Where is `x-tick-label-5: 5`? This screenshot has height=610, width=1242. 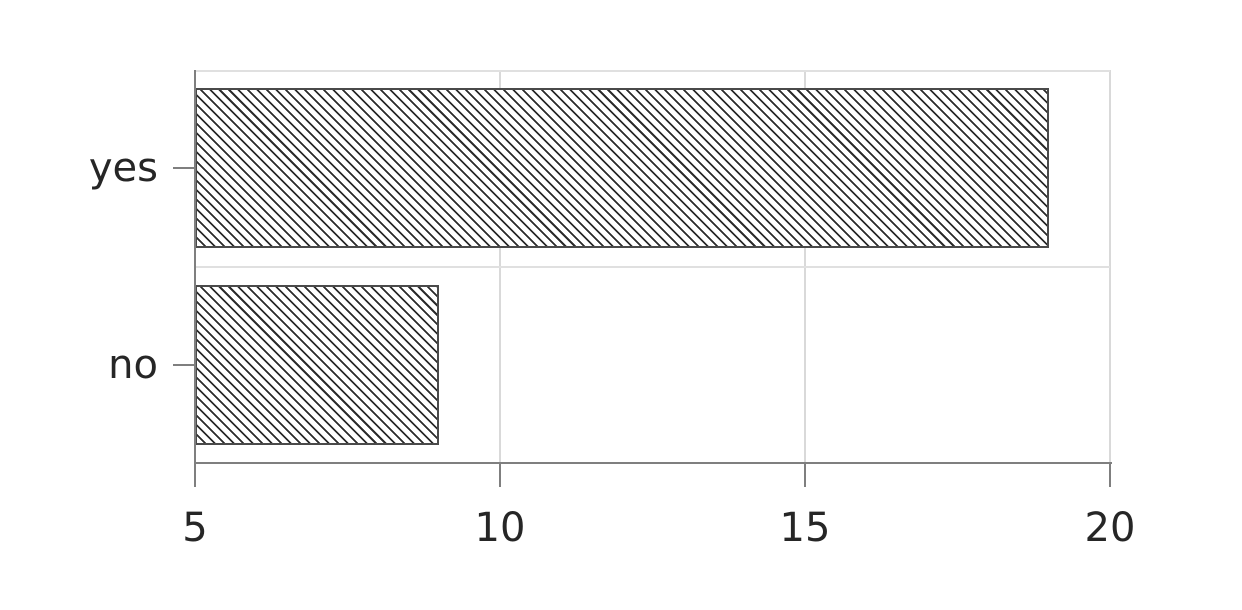
x-tick-label-5: 5 is located at coordinates (195, 528).